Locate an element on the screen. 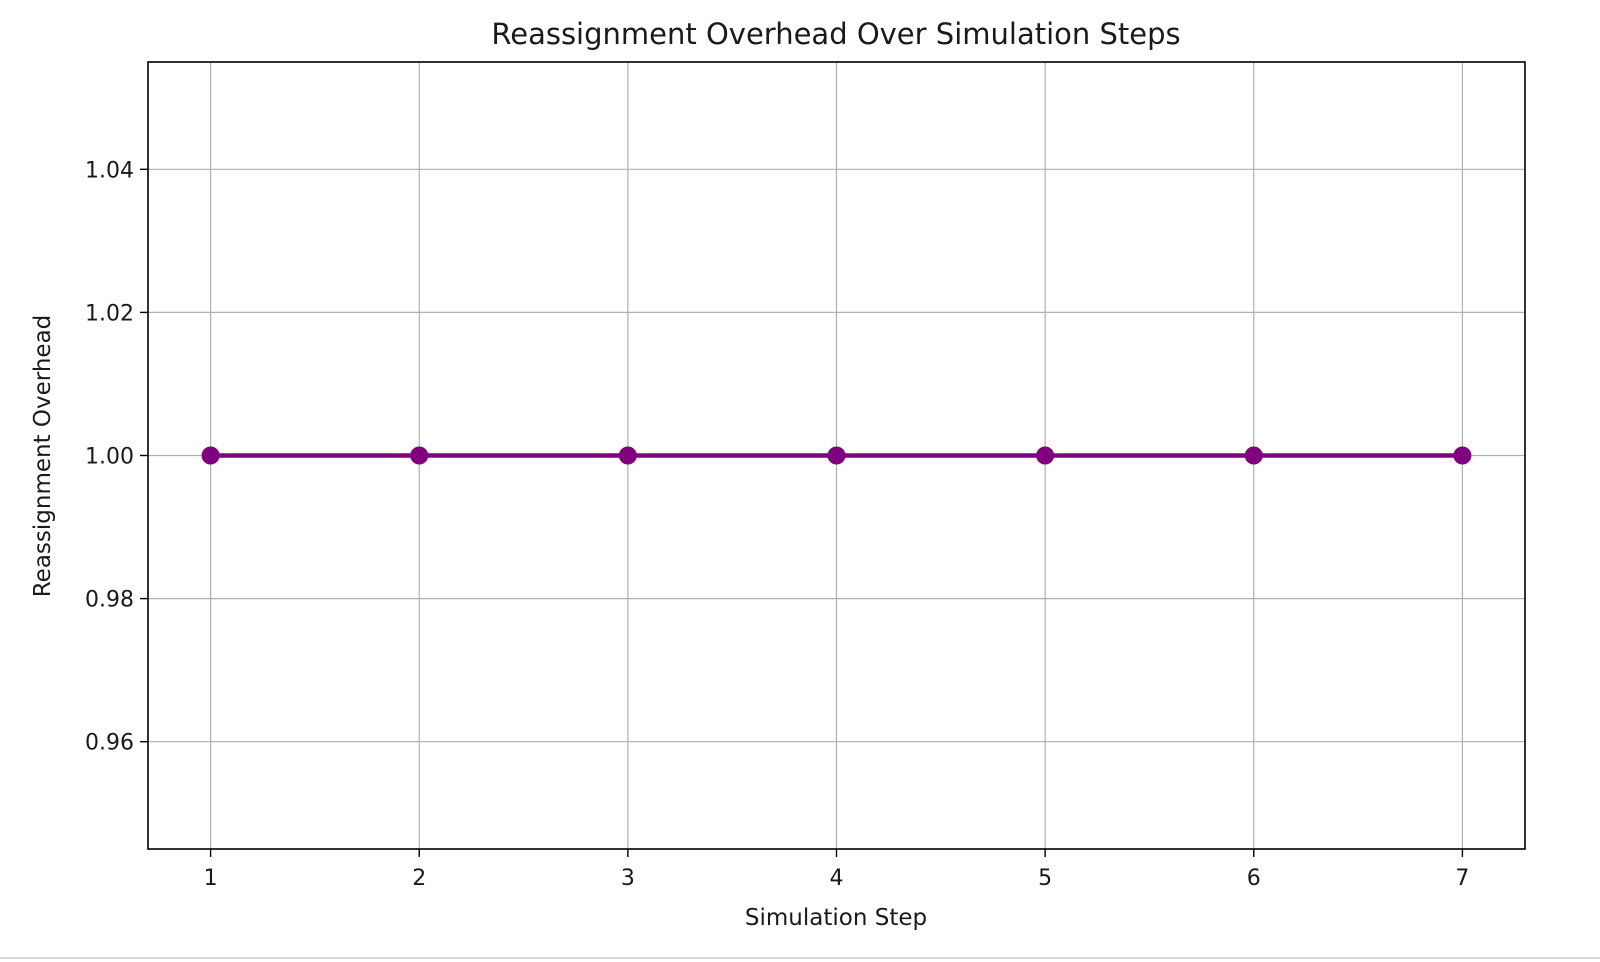 This screenshot has height=962, width=1600. x-tick-label: 5 is located at coordinates (1045, 878).